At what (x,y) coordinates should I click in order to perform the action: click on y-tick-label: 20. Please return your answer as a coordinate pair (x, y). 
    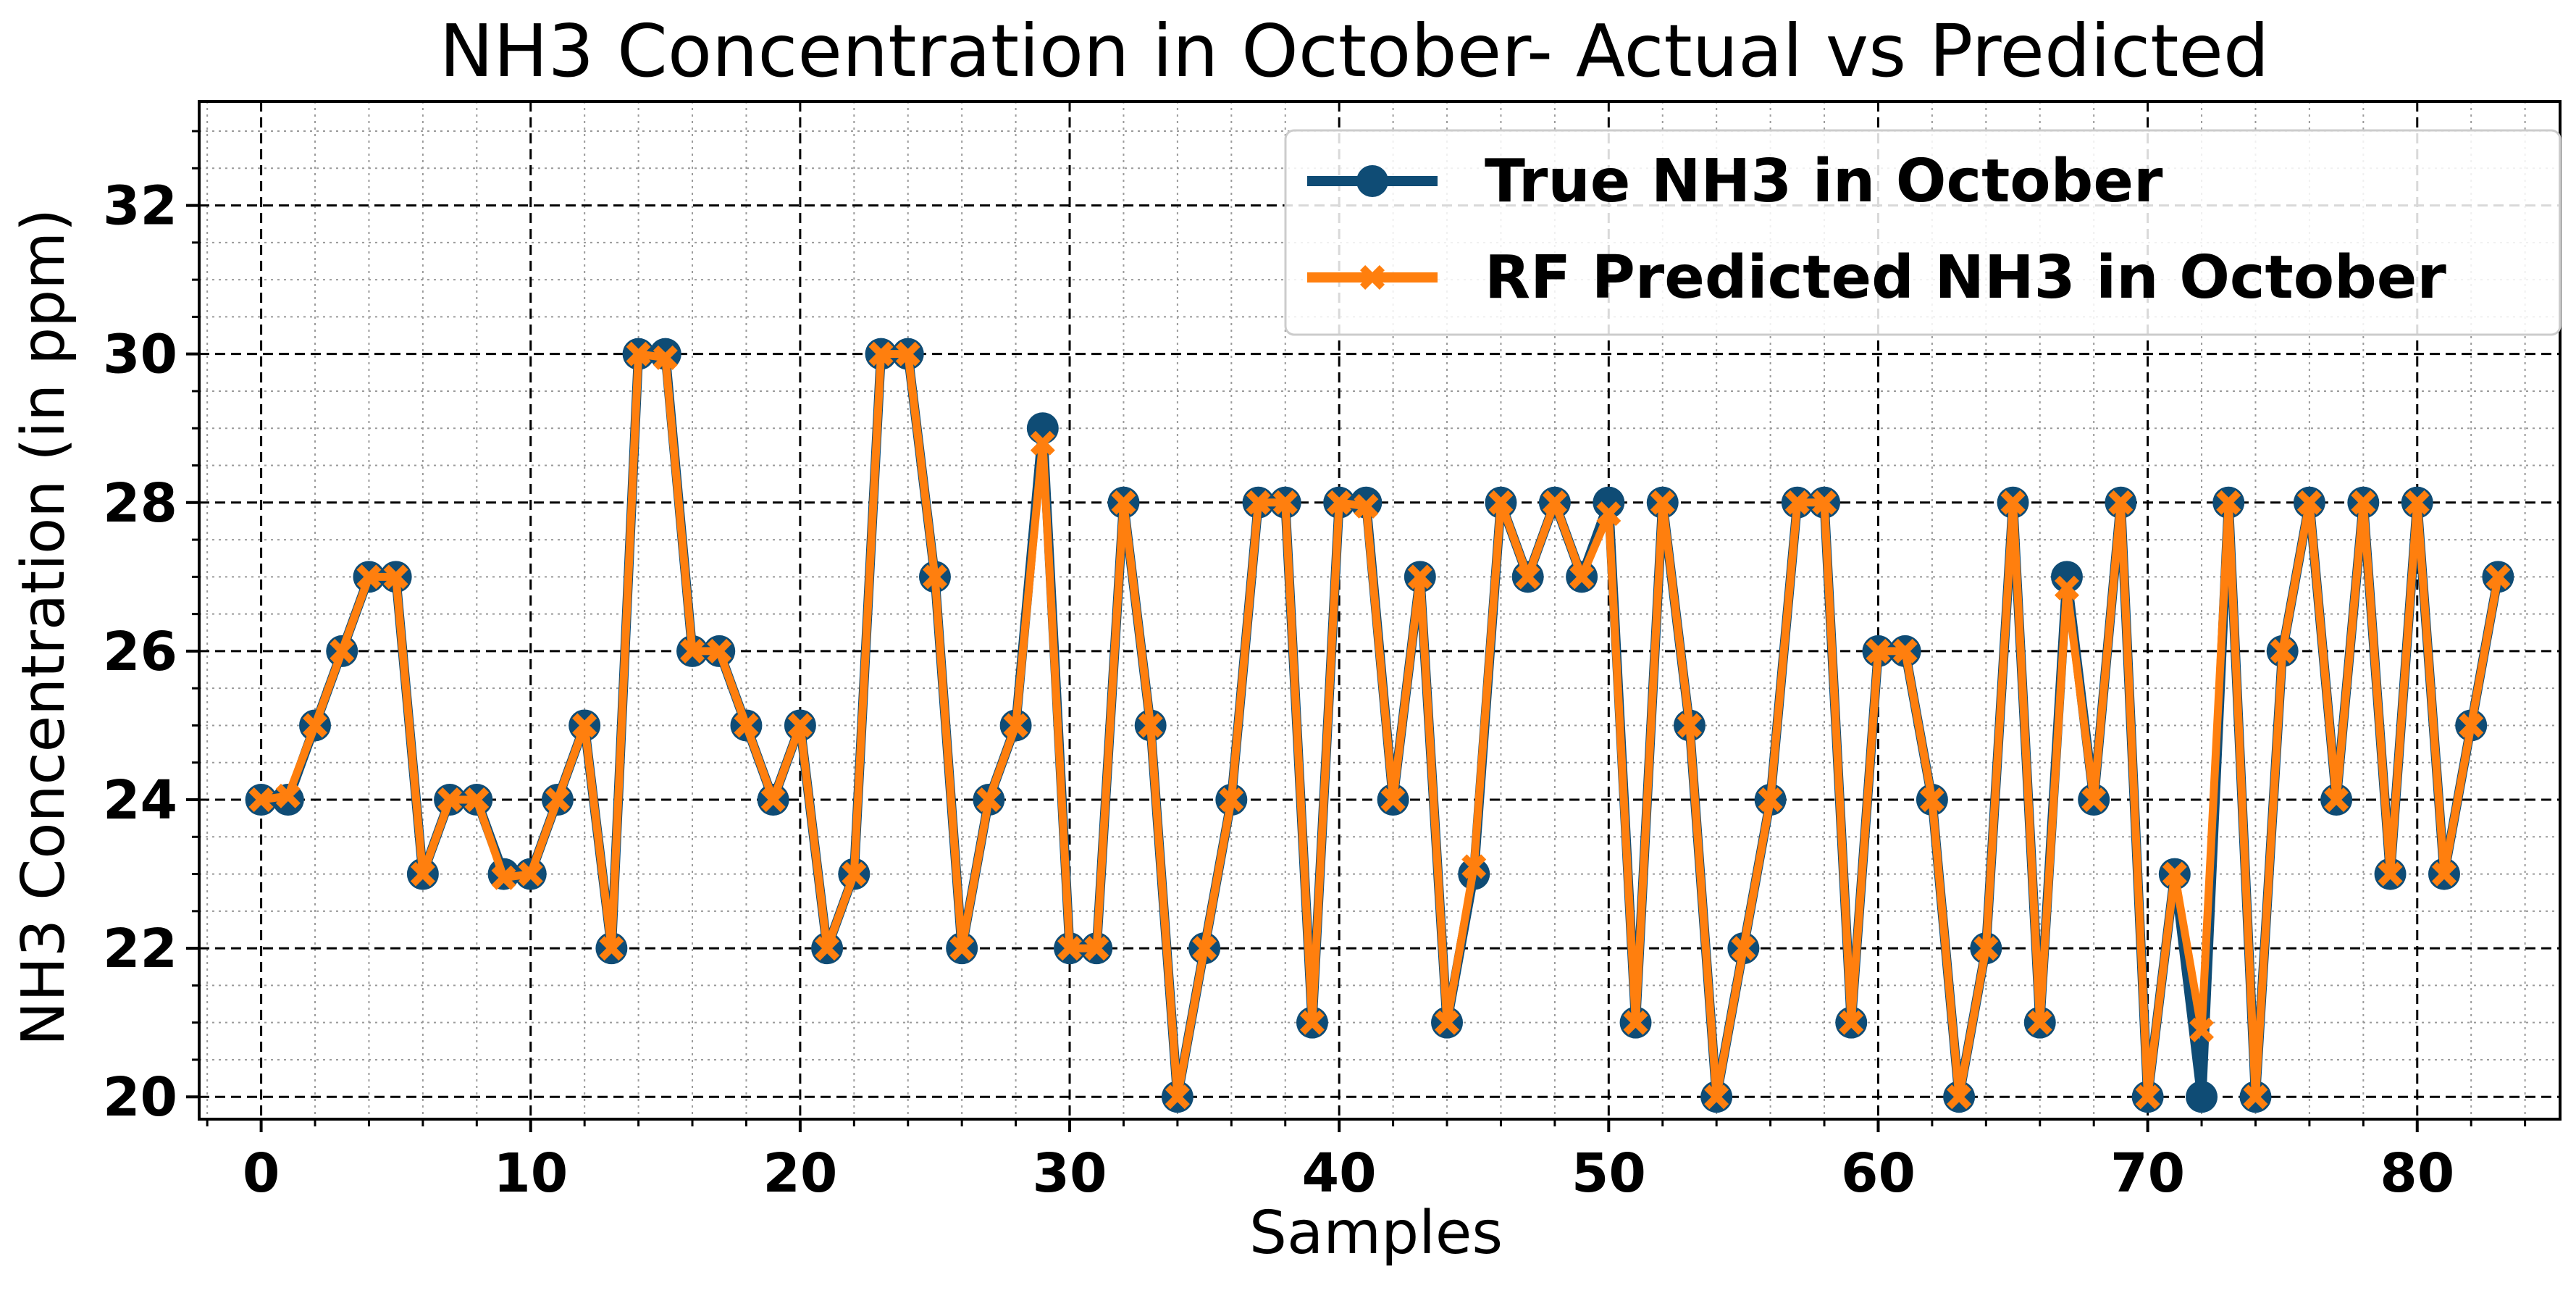
    Looking at the image, I should click on (140, 1097).